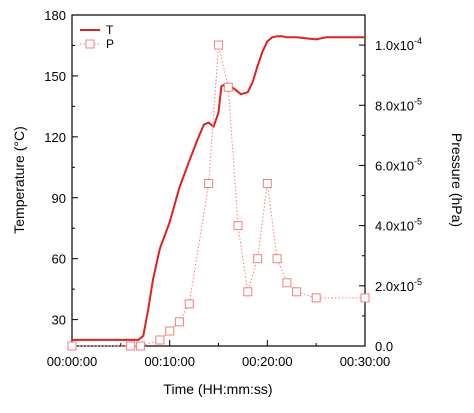 Image resolution: width=474 pixels, height=413 pixels. What do you see at coordinates (398, 104) in the screenshot?
I see `y2-tick-label: 8.0x10⁻⁵` at bounding box center [398, 104].